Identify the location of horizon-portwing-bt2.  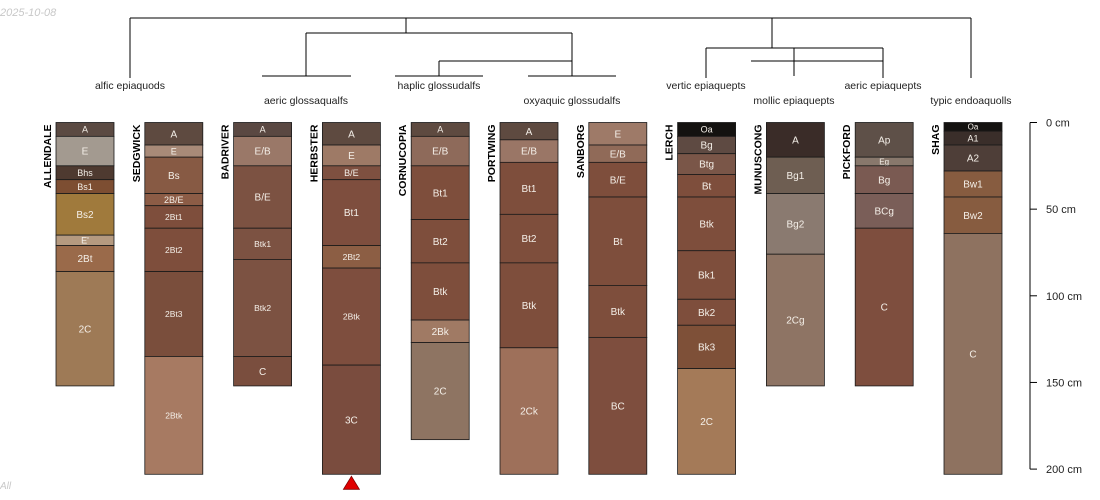
(529, 238).